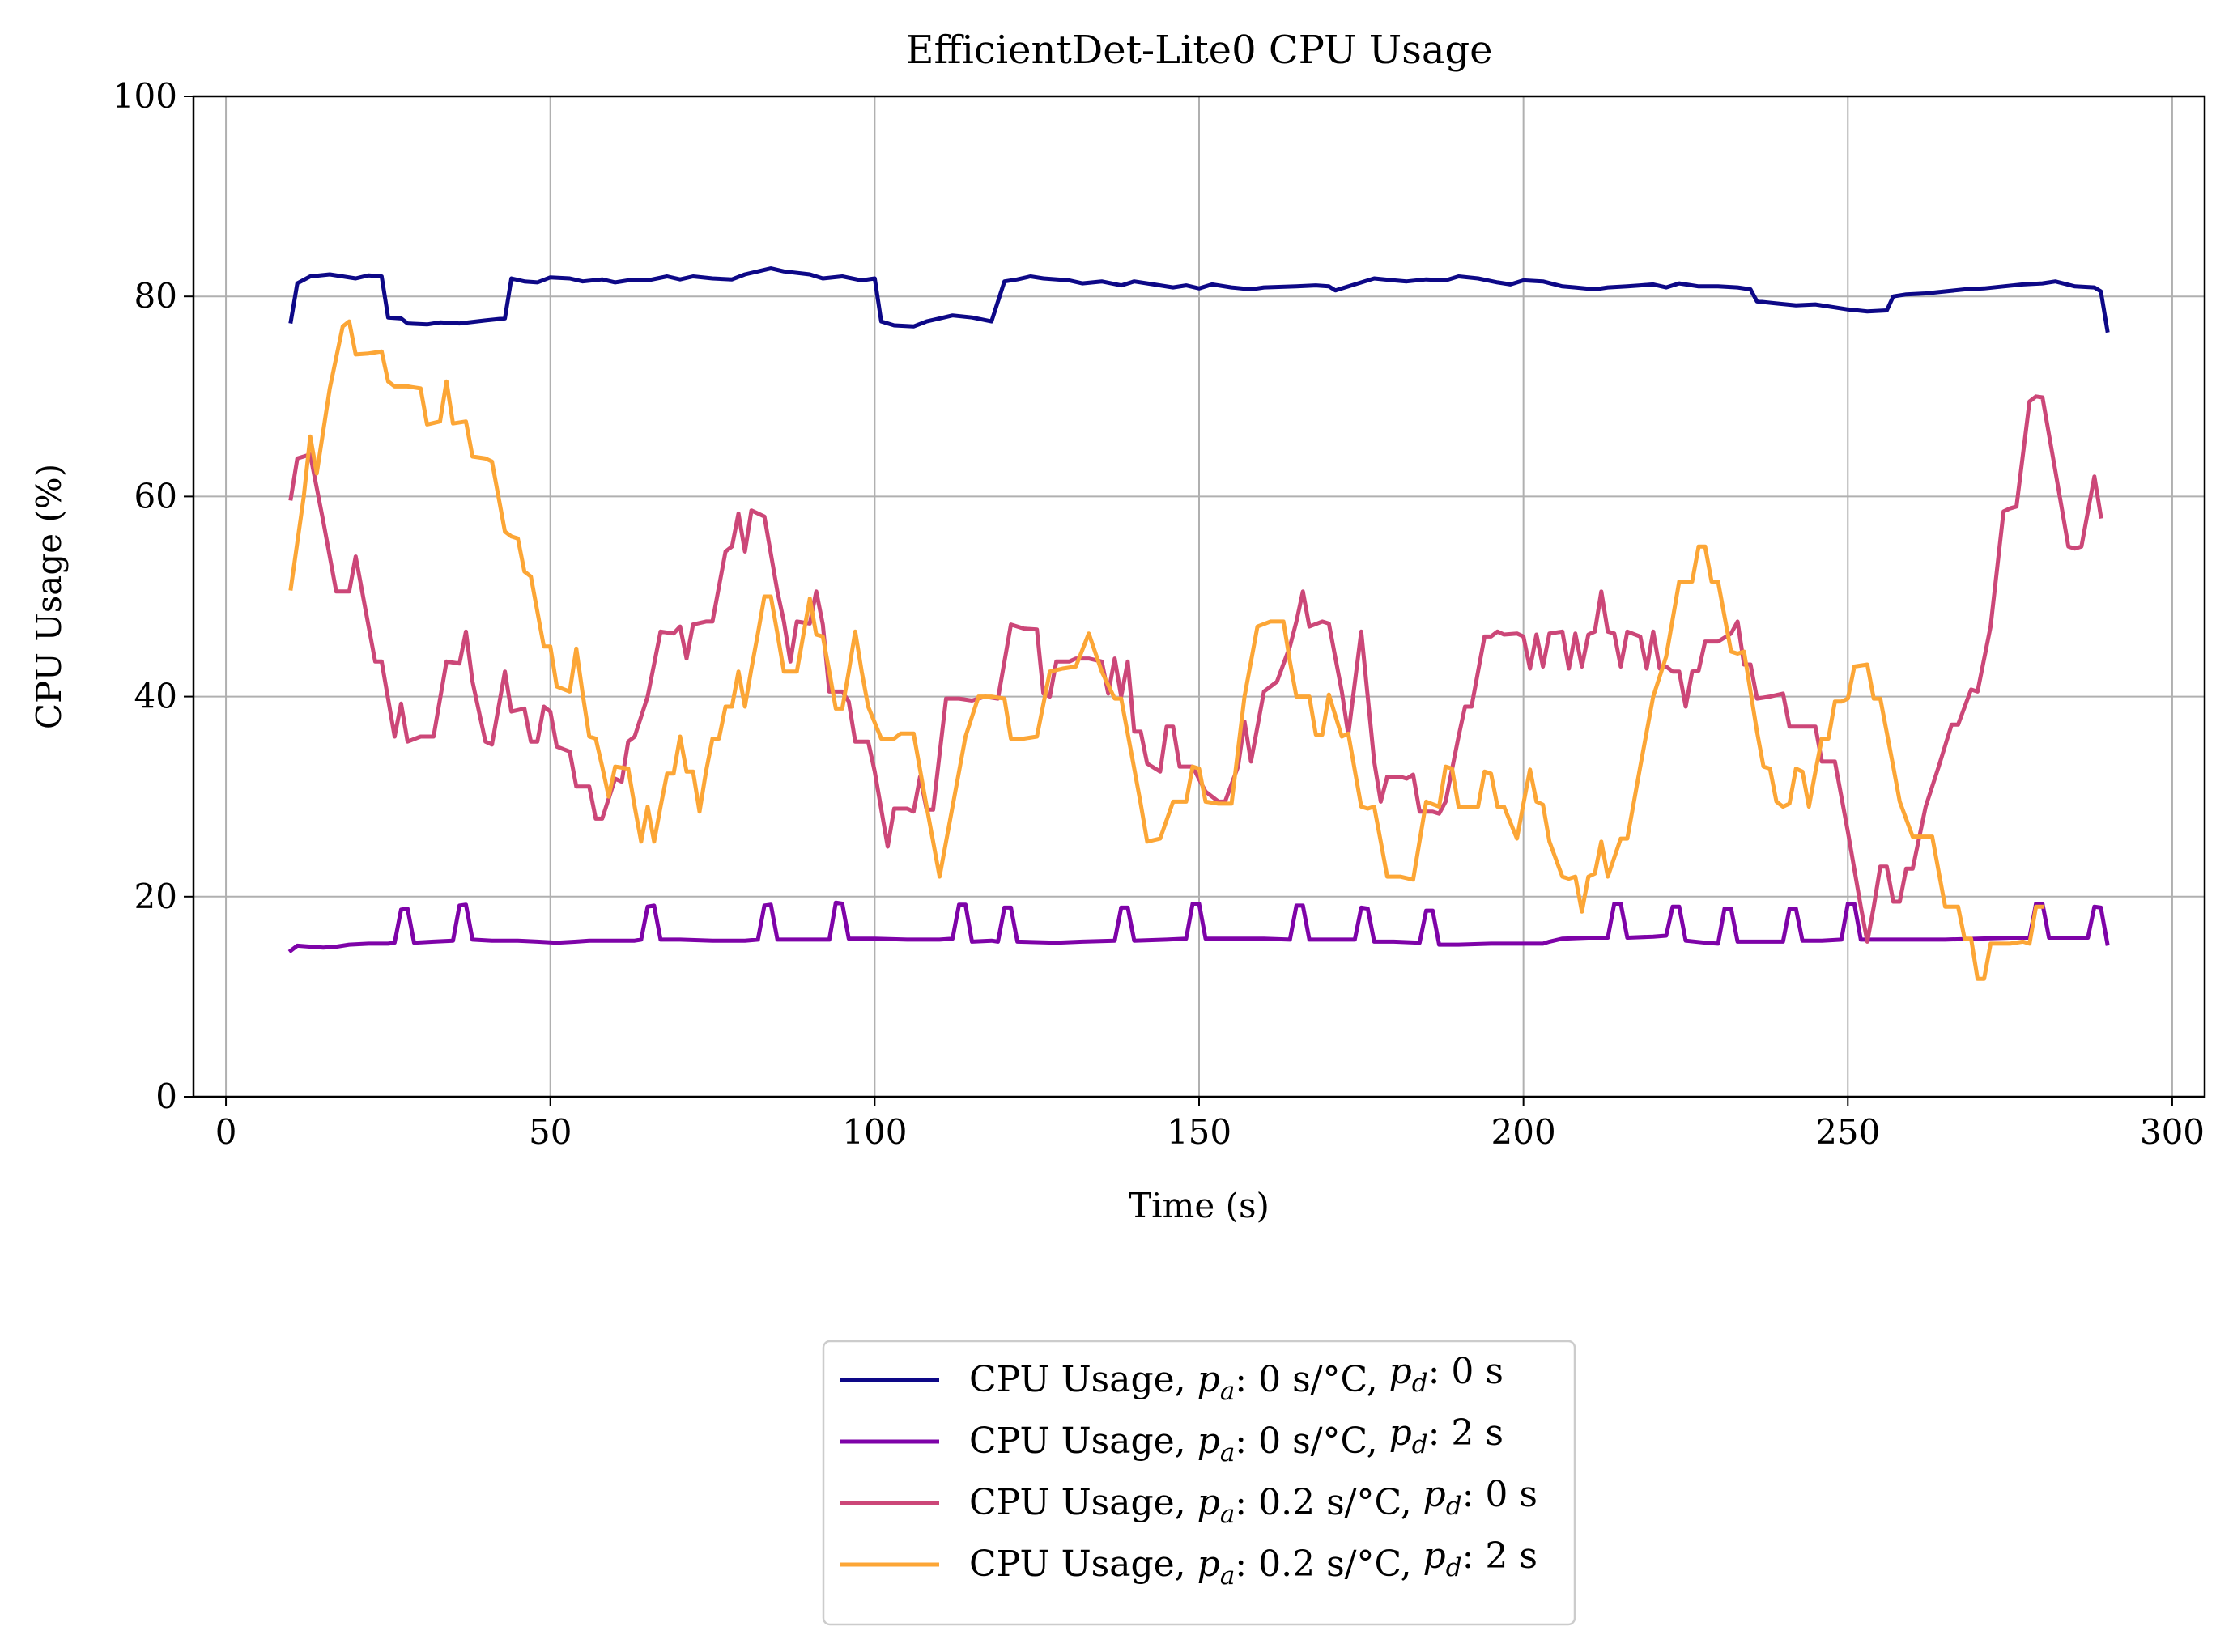  Describe the element at coordinates (1199, 1132) in the screenshot. I see `x-tick-label: 150` at that location.